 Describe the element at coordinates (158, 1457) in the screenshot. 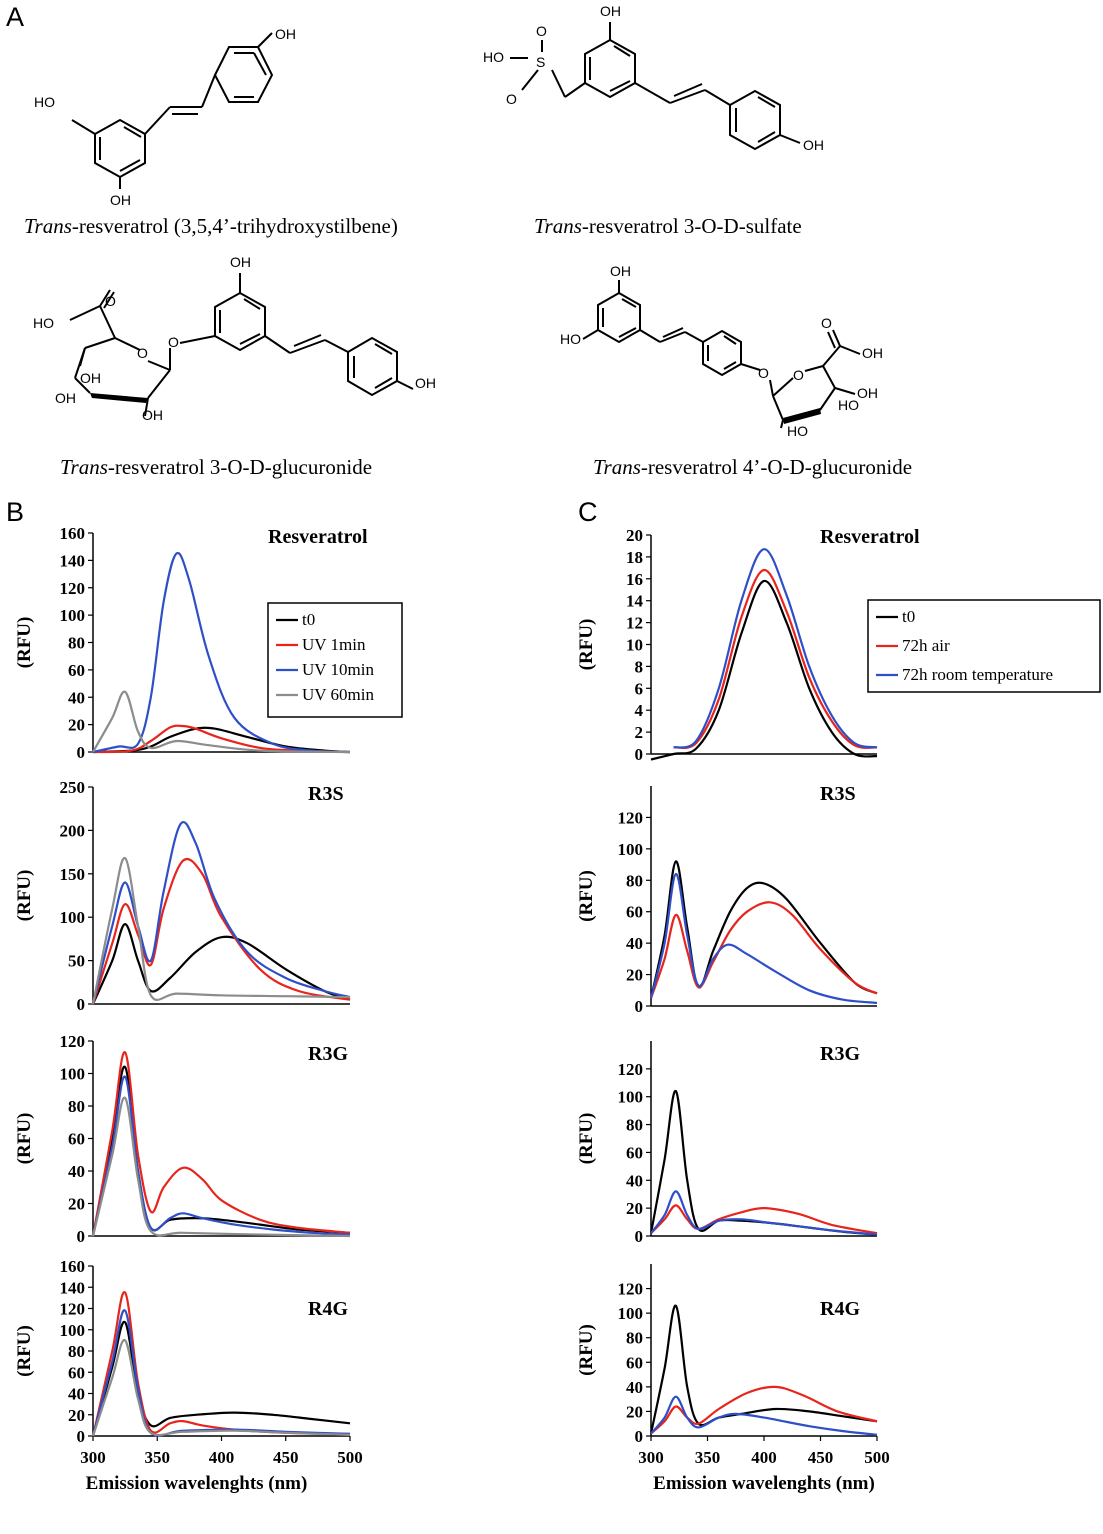

I see `x-tick-label: 350` at that location.